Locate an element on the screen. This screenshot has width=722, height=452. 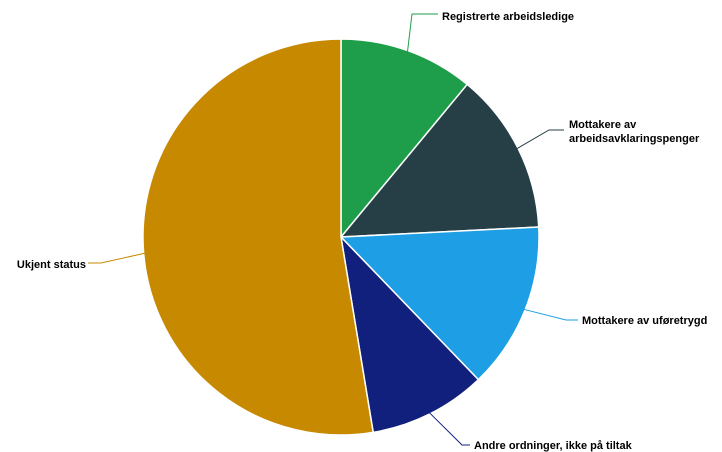
label-mottakere-av-arbeidsavklaringspenger: Mottakere av arbeidsavklaringspenger is located at coordinates (634, 132).